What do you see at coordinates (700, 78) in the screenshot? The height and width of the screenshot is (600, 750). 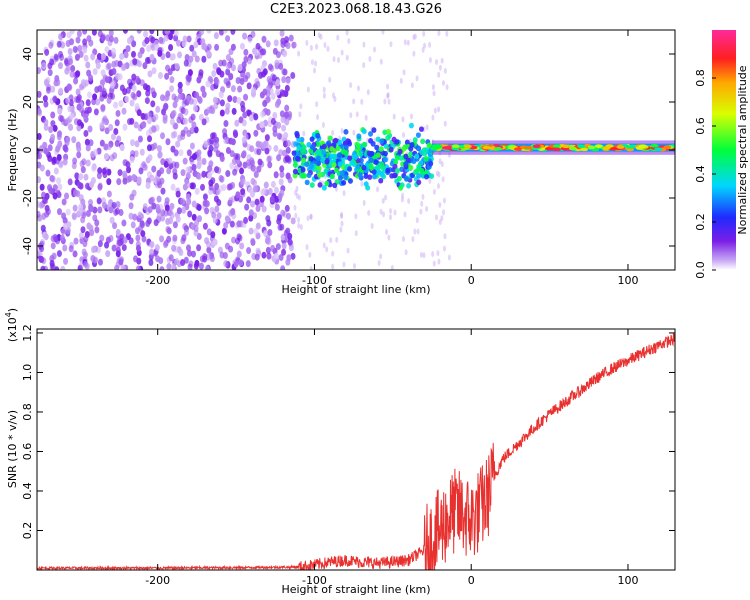 I see `colorbar-tick-label: 0.8` at bounding box center [700, 78].